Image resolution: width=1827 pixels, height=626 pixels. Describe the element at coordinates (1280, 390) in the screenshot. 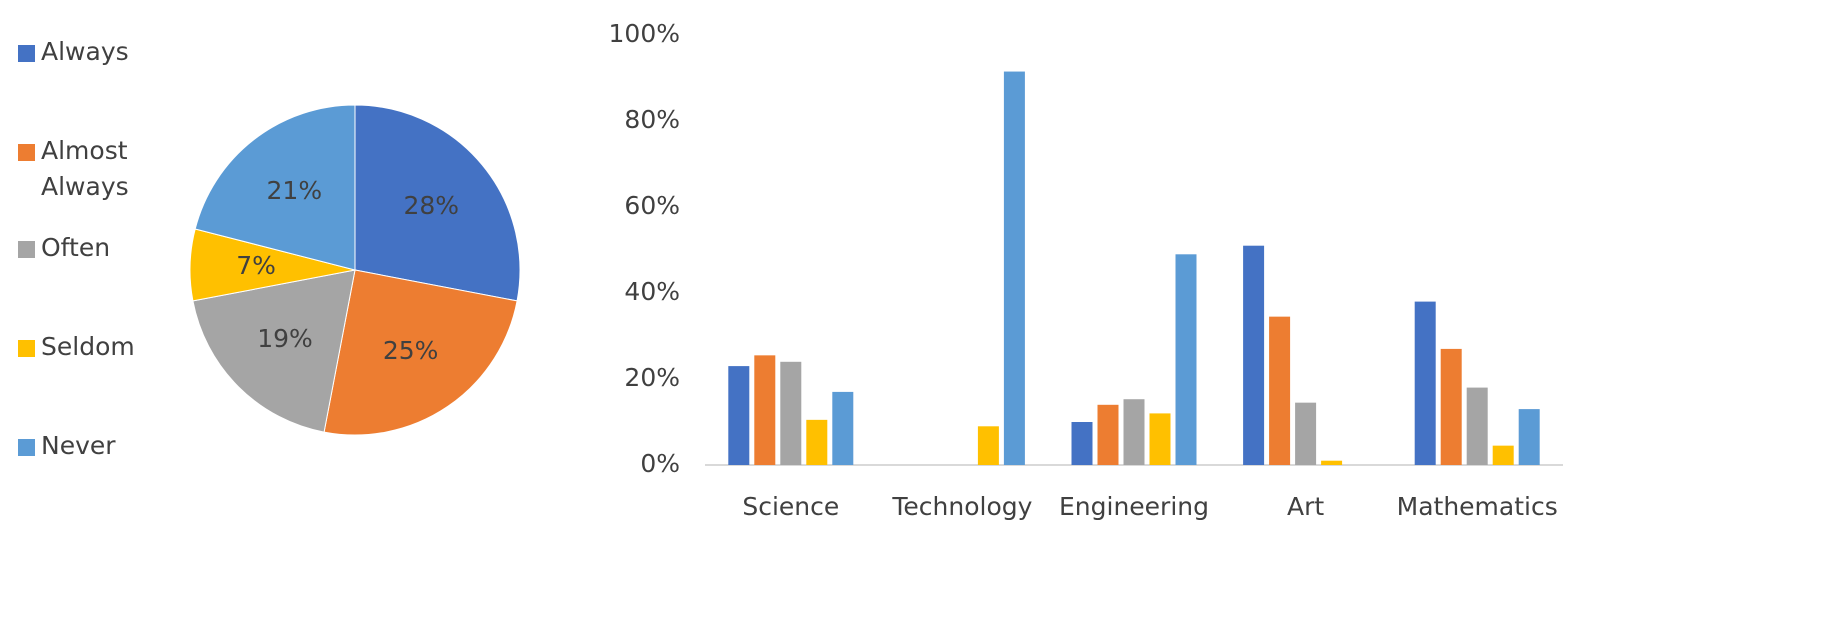

I see `bar-art-almost-always` at that location.